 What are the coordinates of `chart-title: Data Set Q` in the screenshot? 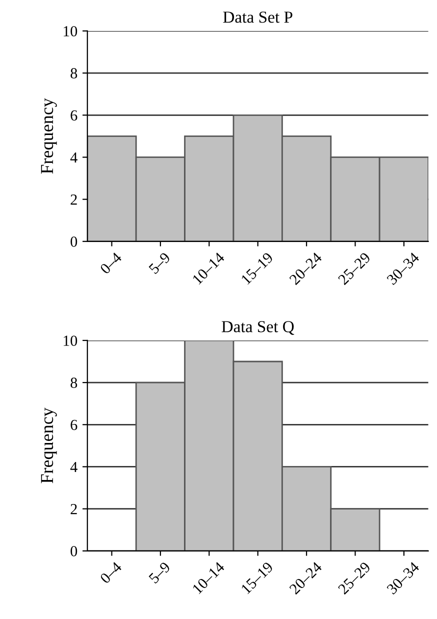 It's located at (258, 328).